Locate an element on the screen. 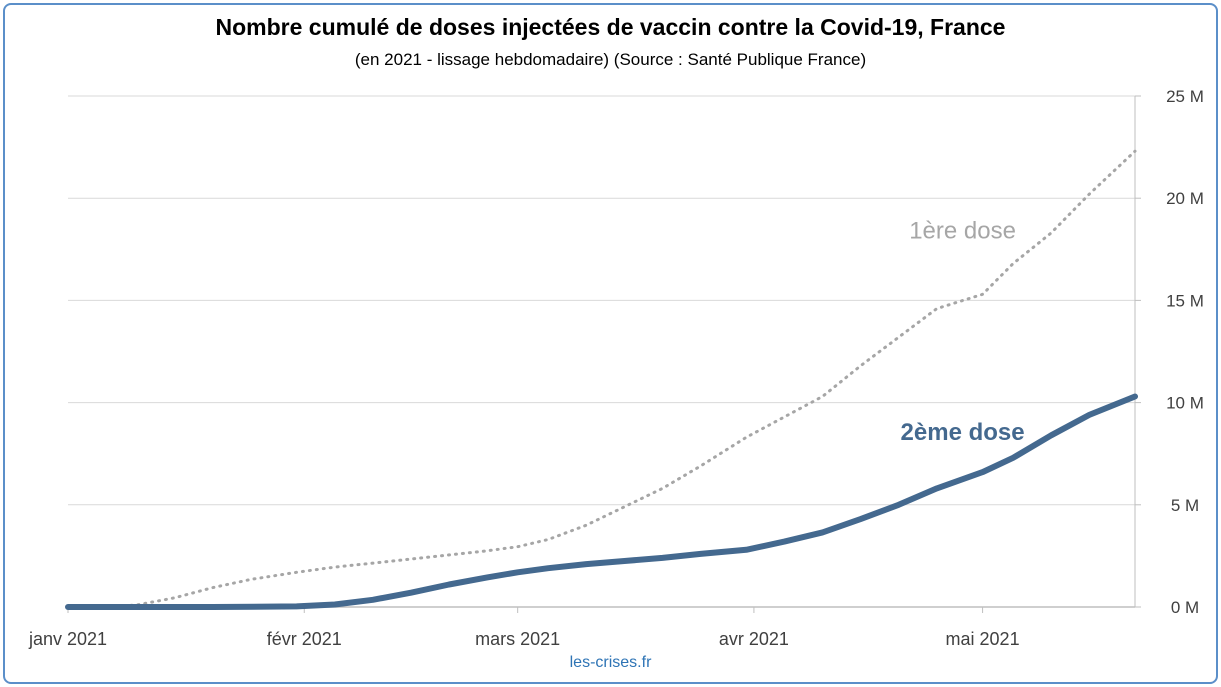 The width and height of the screenshot is (1221, 687). y-tick-label: 10 M is located at coordinates (1185, 403).